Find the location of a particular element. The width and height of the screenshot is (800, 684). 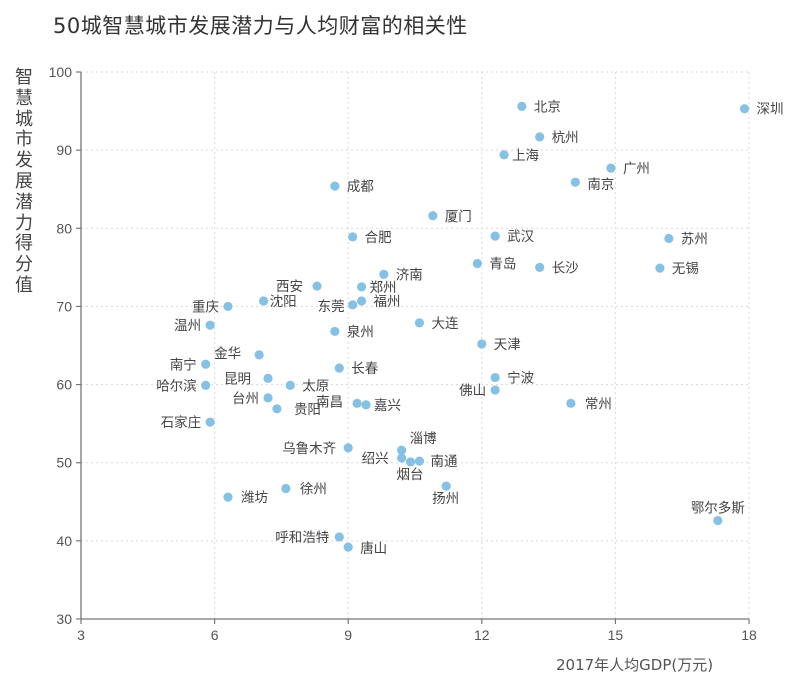

point-label: 北京 is located at coordinates (547, 107).